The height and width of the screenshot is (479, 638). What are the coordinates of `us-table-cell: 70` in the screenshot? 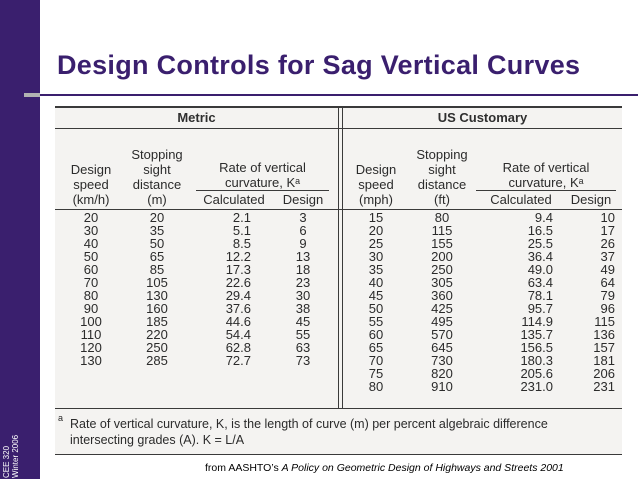 It's located at (376, 360).